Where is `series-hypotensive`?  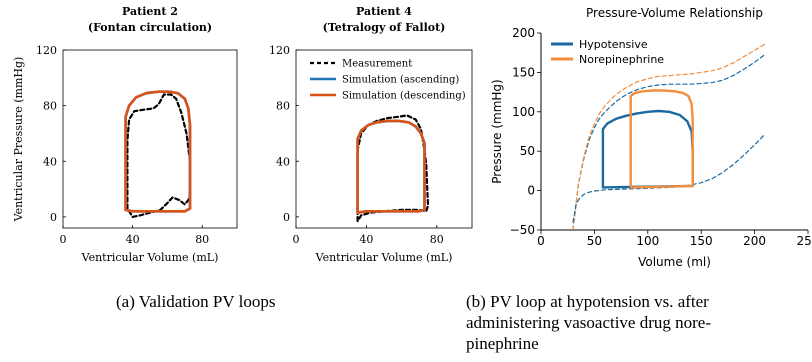 series-hypotensive is located at coordinates (647, 149).